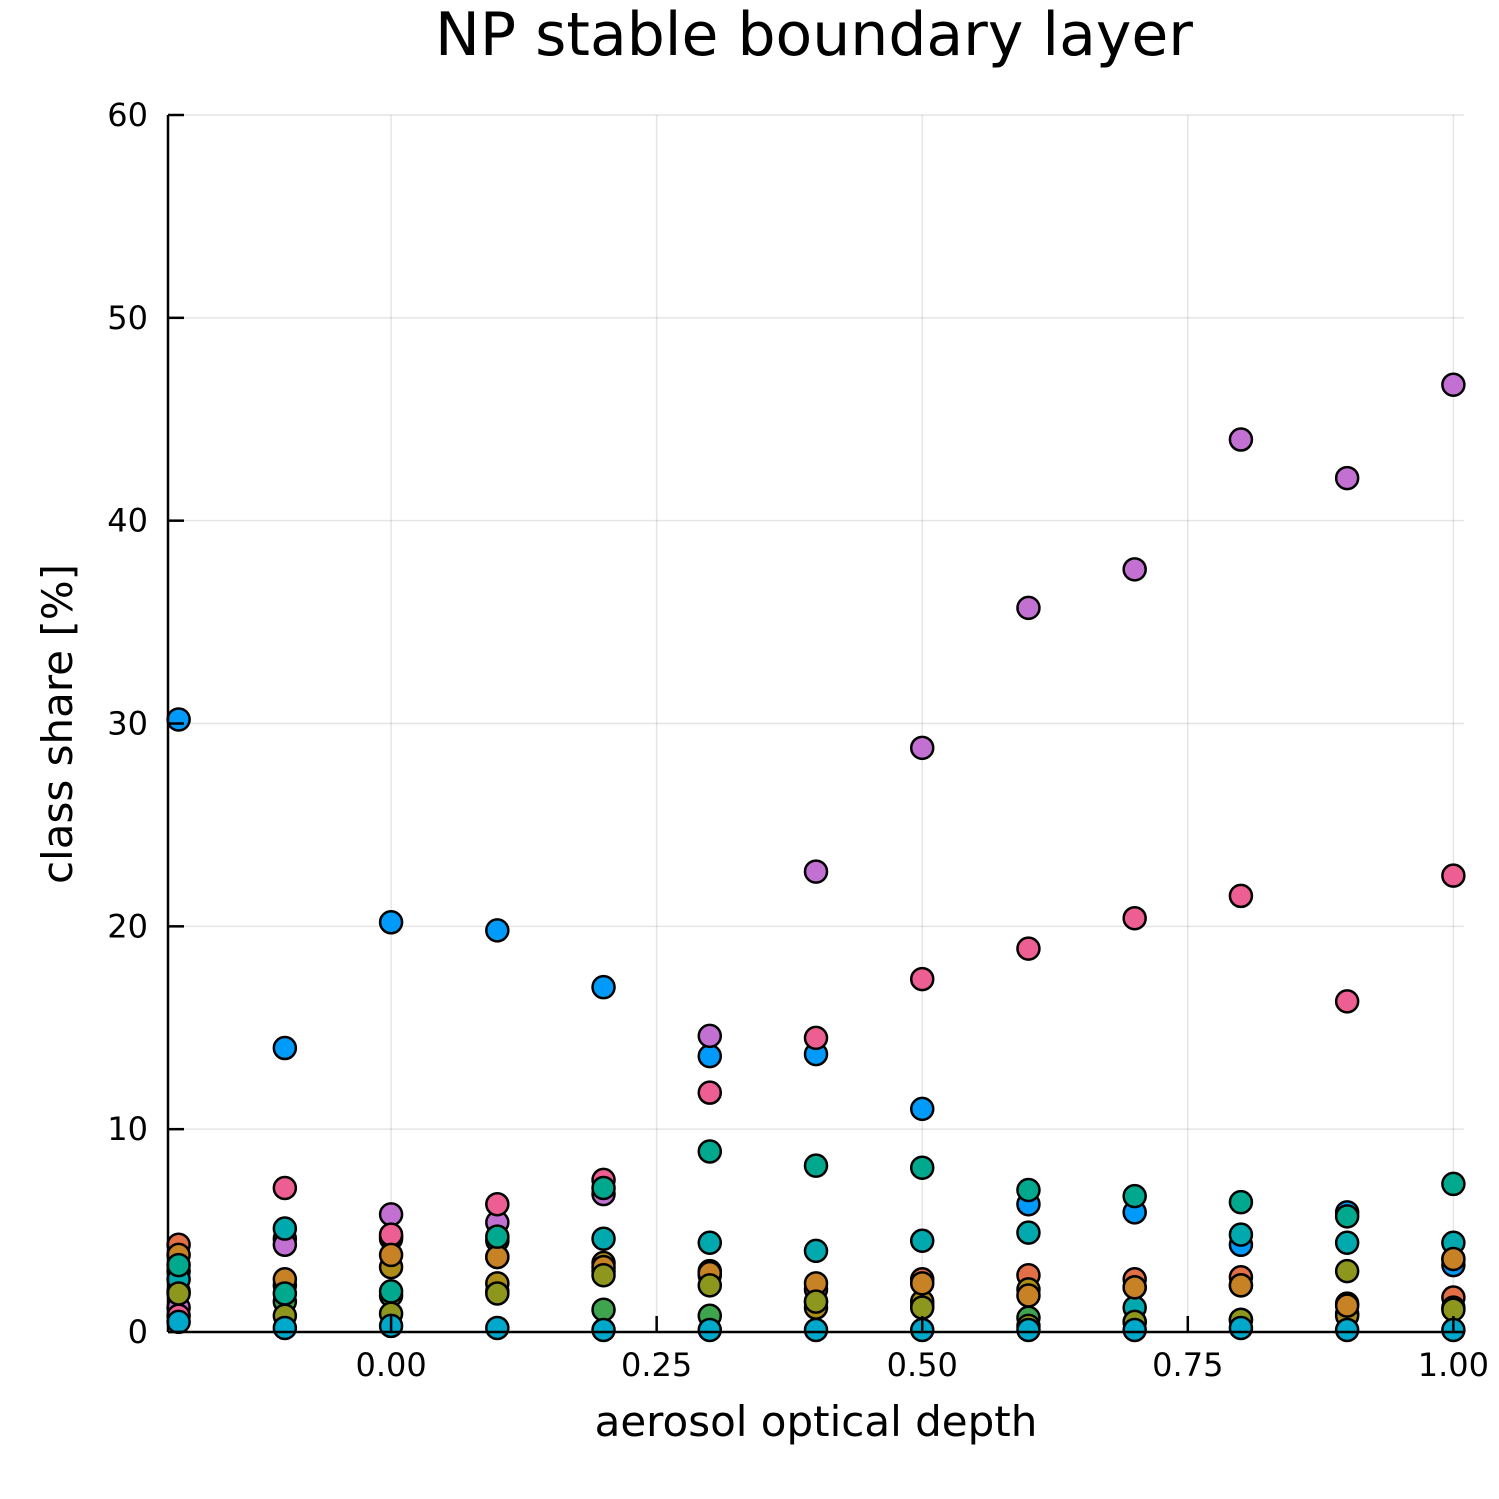 This screenshot has height=1499, width=1499. I want to click on y-axis-label: class share [%], so click(57, 724).